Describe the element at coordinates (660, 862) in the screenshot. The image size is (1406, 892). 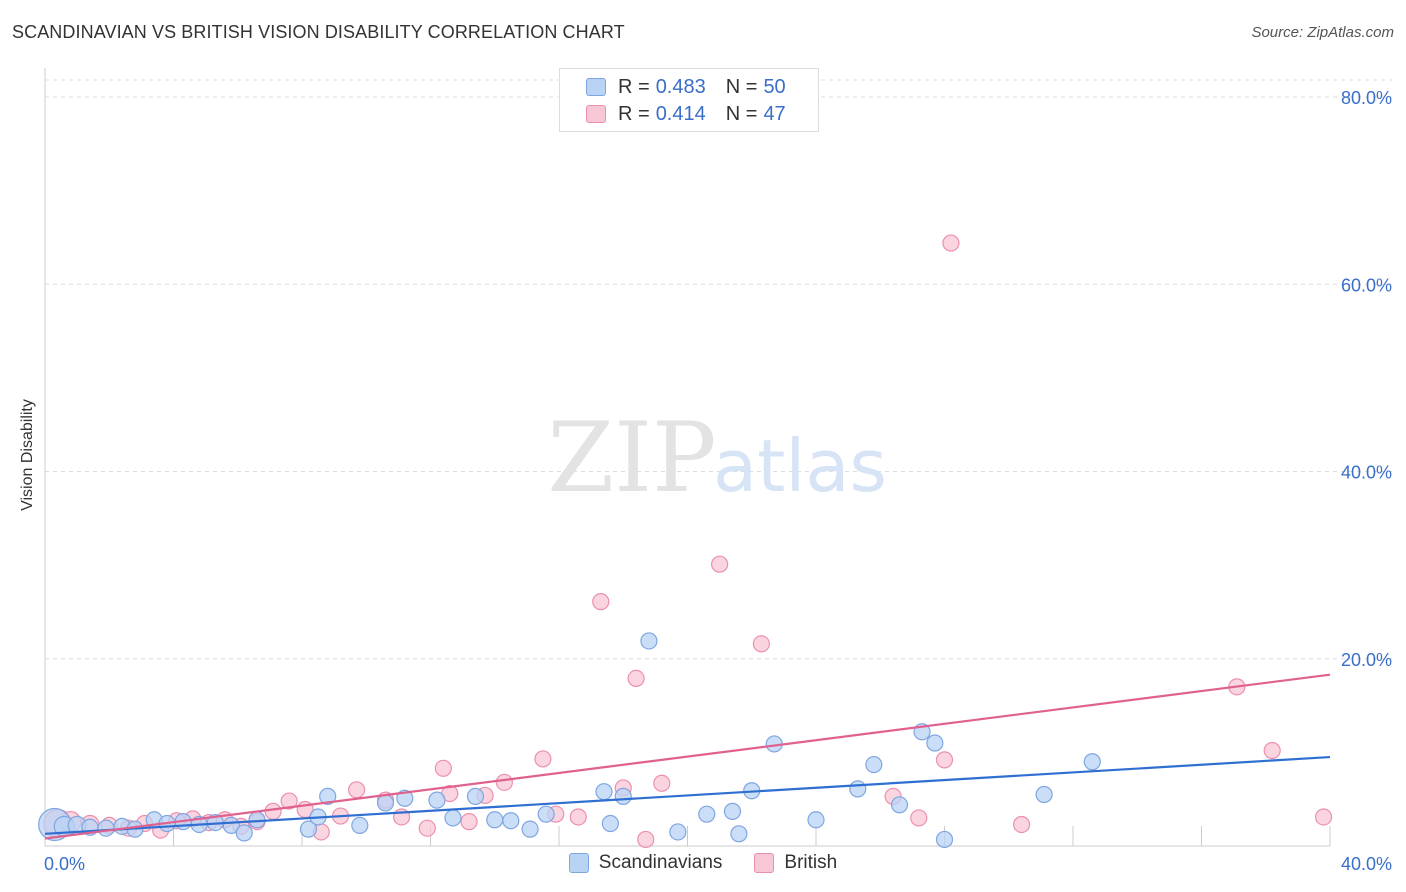
I see `legend-label-scandinavians: Scandinavians` at that location.